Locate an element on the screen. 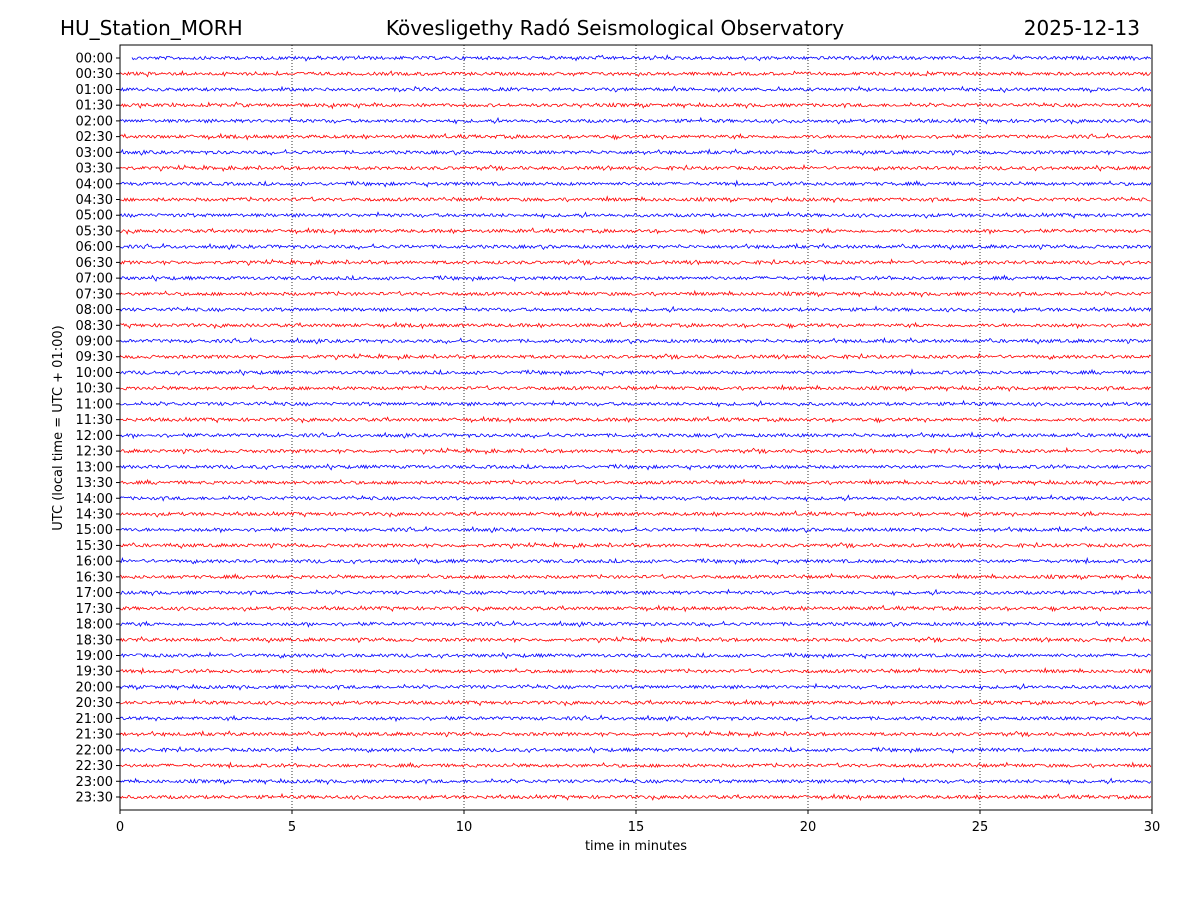 This screenshot has width=1200, height=904. y-tick-label: 06:00 is located at coordinates (94, 247).